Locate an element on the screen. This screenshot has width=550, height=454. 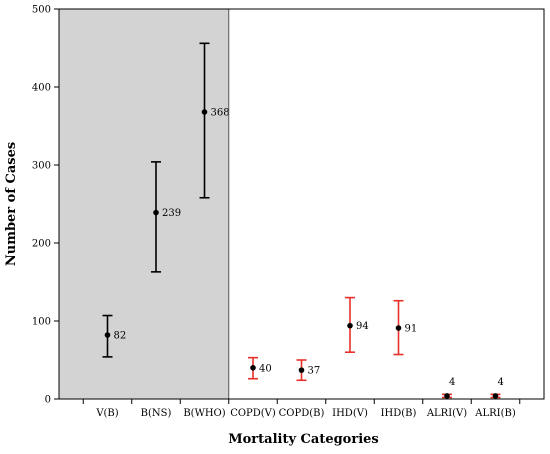
x-tick-label: V(B) is located at coordinates (106, 413).